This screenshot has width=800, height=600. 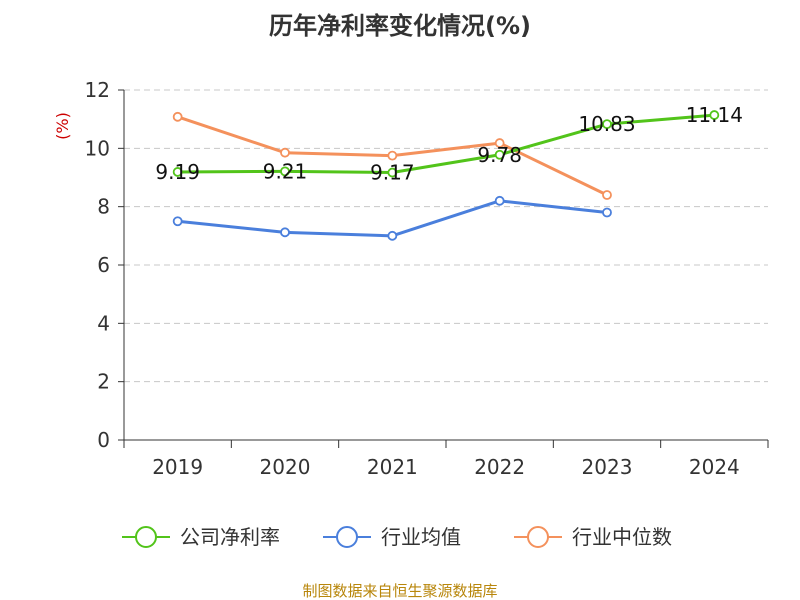 What do you see at coordinates (103, 207) in the screenshot?
I see `y-tick-label: 8` at bounding box center [103, 207].